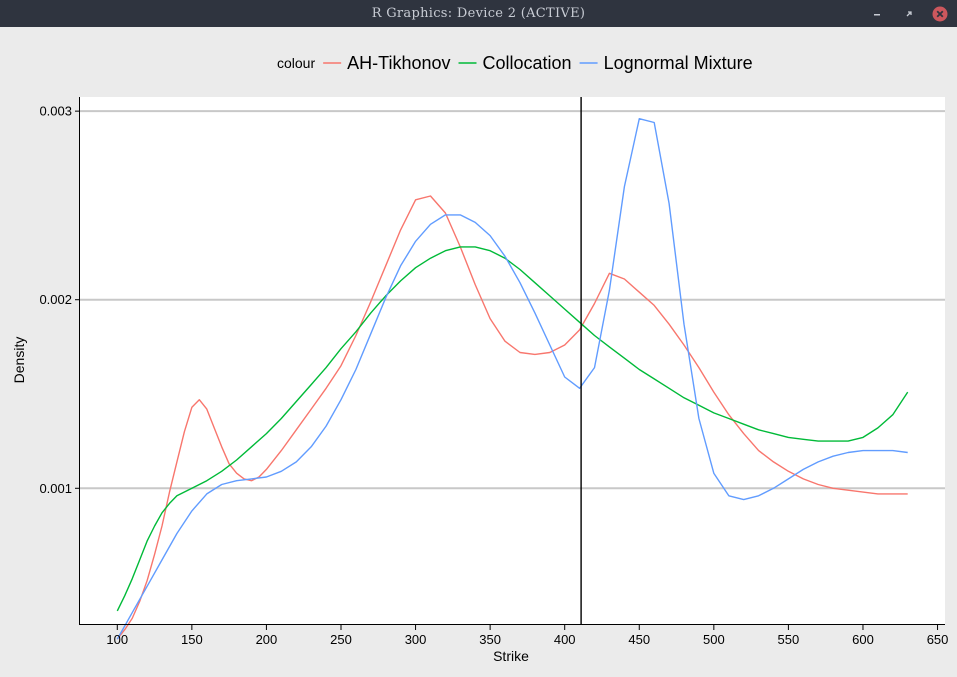  I want to click on minimize-icon, so click(877, 14).